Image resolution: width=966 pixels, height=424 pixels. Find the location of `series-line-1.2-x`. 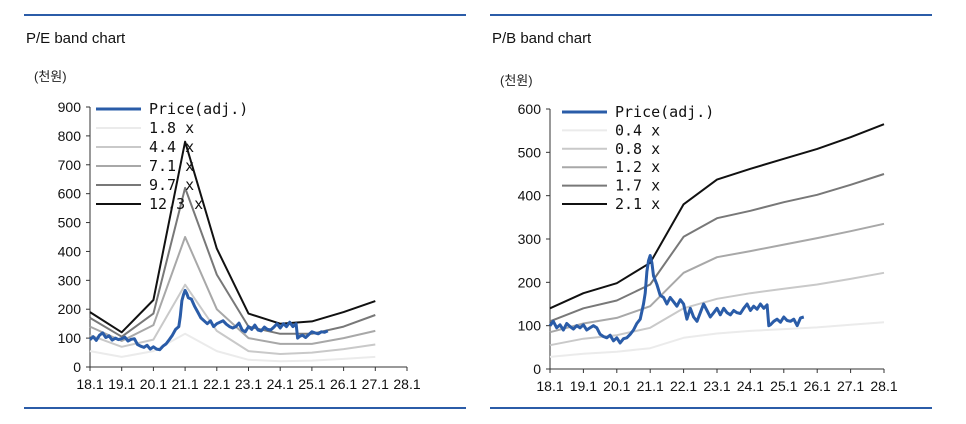

series-line-1.2-x is located at coordinates (717, 278).